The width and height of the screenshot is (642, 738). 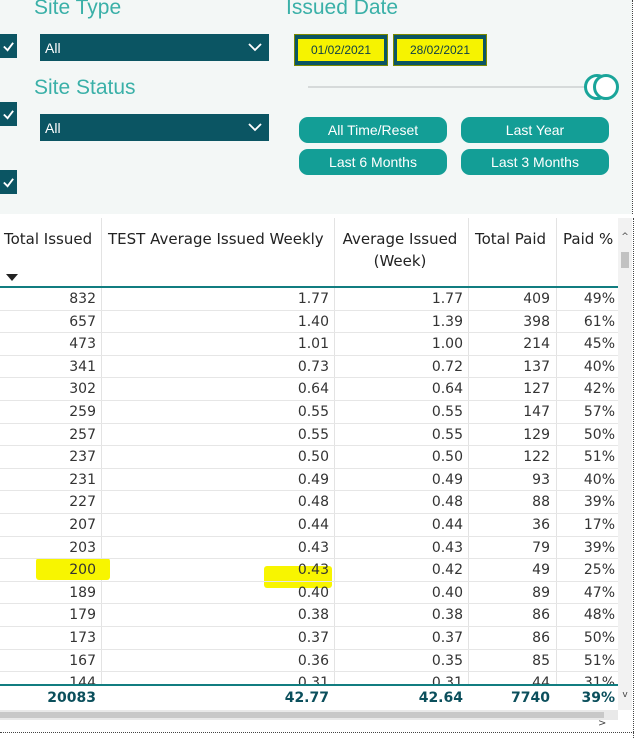 What do you see at coordinates (48, 239) in the screenshot?
I see `header-total-issued: Total Issued` at bounding box center [48, 239].